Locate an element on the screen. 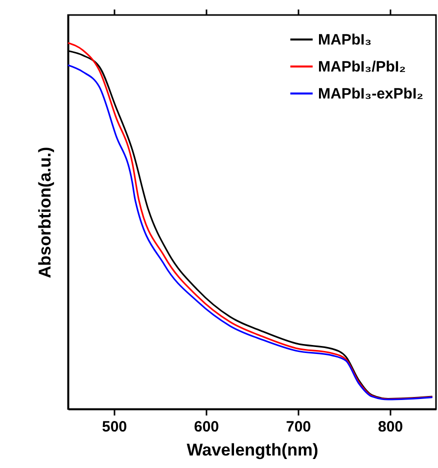  x-tick-label: 500 is located at coordinates (115, 427).